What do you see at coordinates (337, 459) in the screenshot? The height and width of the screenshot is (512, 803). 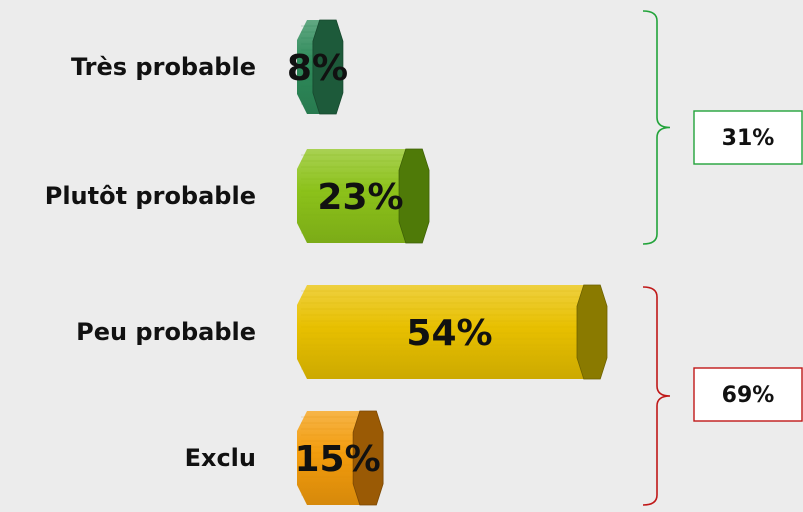 I see `value-label: 15%` at bounding box center [337, 459].